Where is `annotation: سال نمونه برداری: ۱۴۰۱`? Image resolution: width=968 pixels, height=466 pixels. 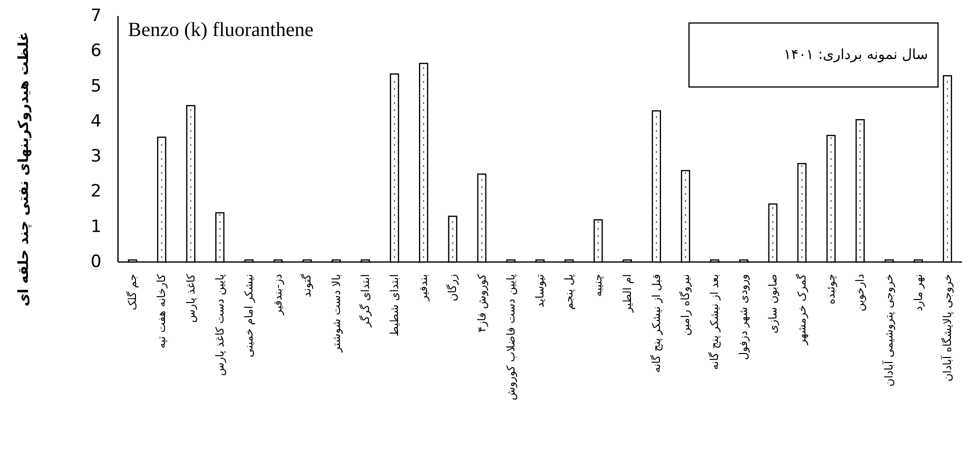 annotation: سال نمونه برداری: ۱۴۰۱ is located at coordinates (856, 55).